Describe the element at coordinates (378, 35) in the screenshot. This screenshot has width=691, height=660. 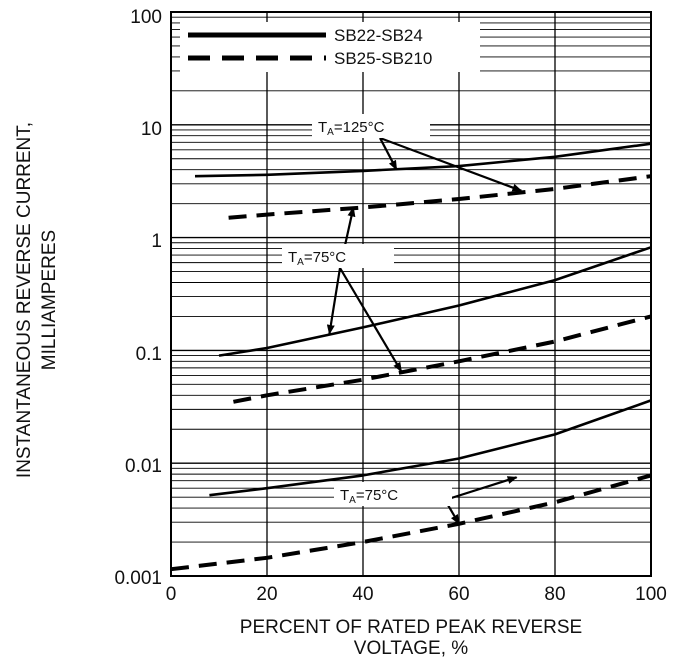
I see `legend-label-solid: SB22-SB24` at that location.